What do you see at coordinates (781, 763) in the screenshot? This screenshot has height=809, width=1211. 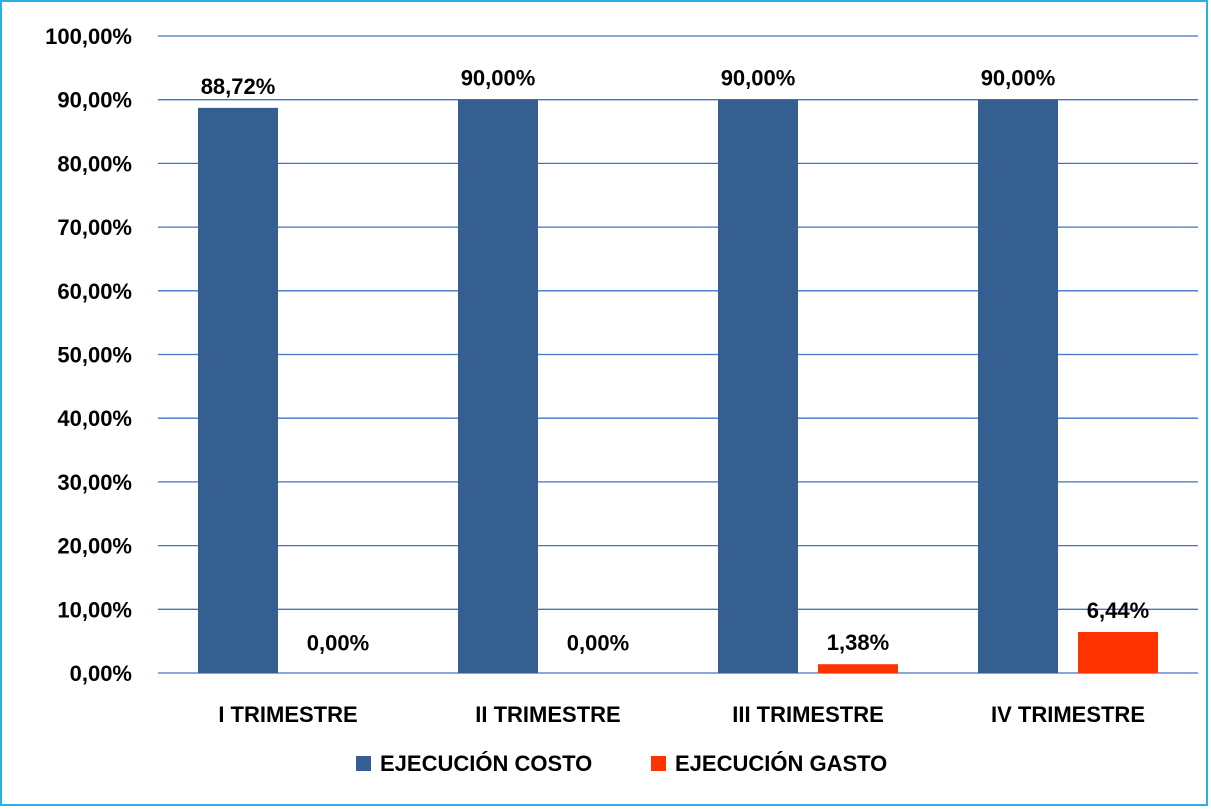 I see `legend-label-series-2: EJECUCIÓN GASTO` at bounding box center [781, 763].